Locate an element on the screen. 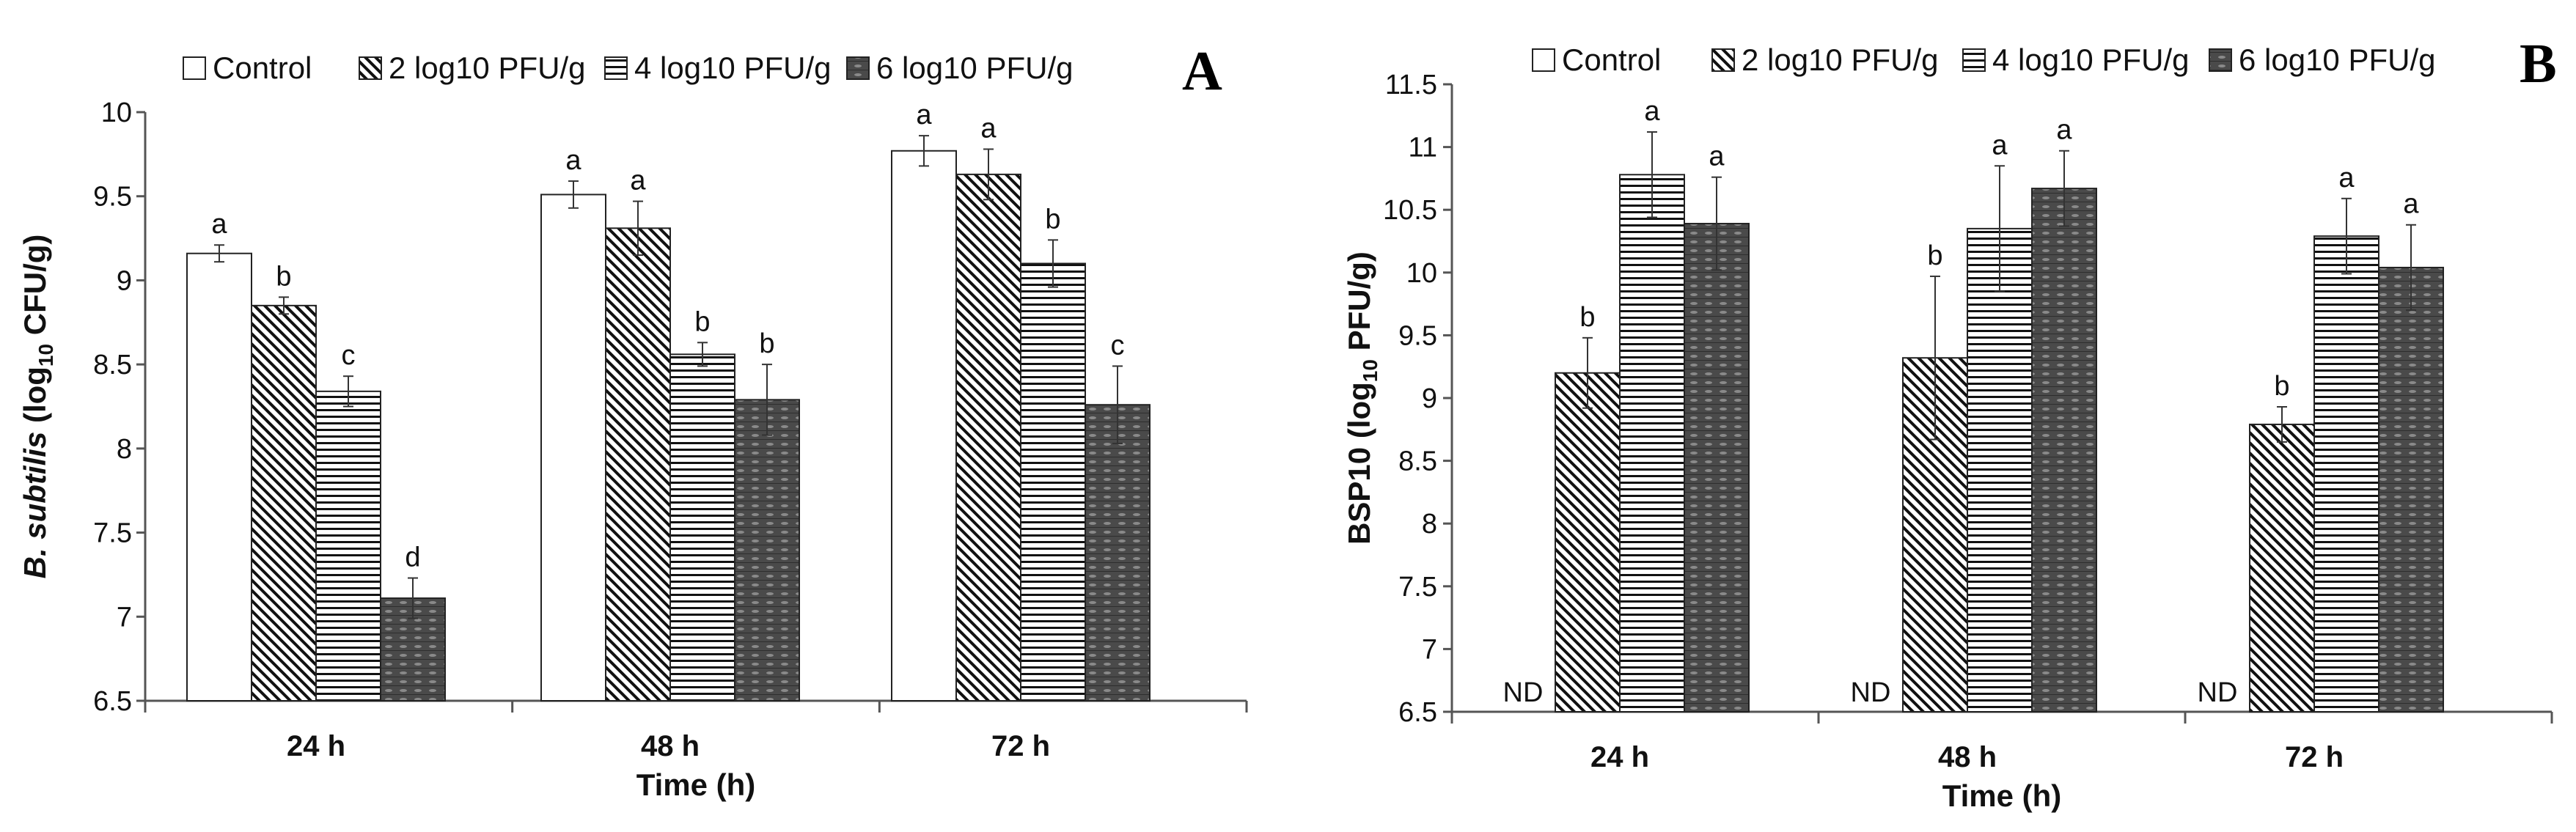  panel-b-ytick-label: 10 is located at coordinates (1422, 273).